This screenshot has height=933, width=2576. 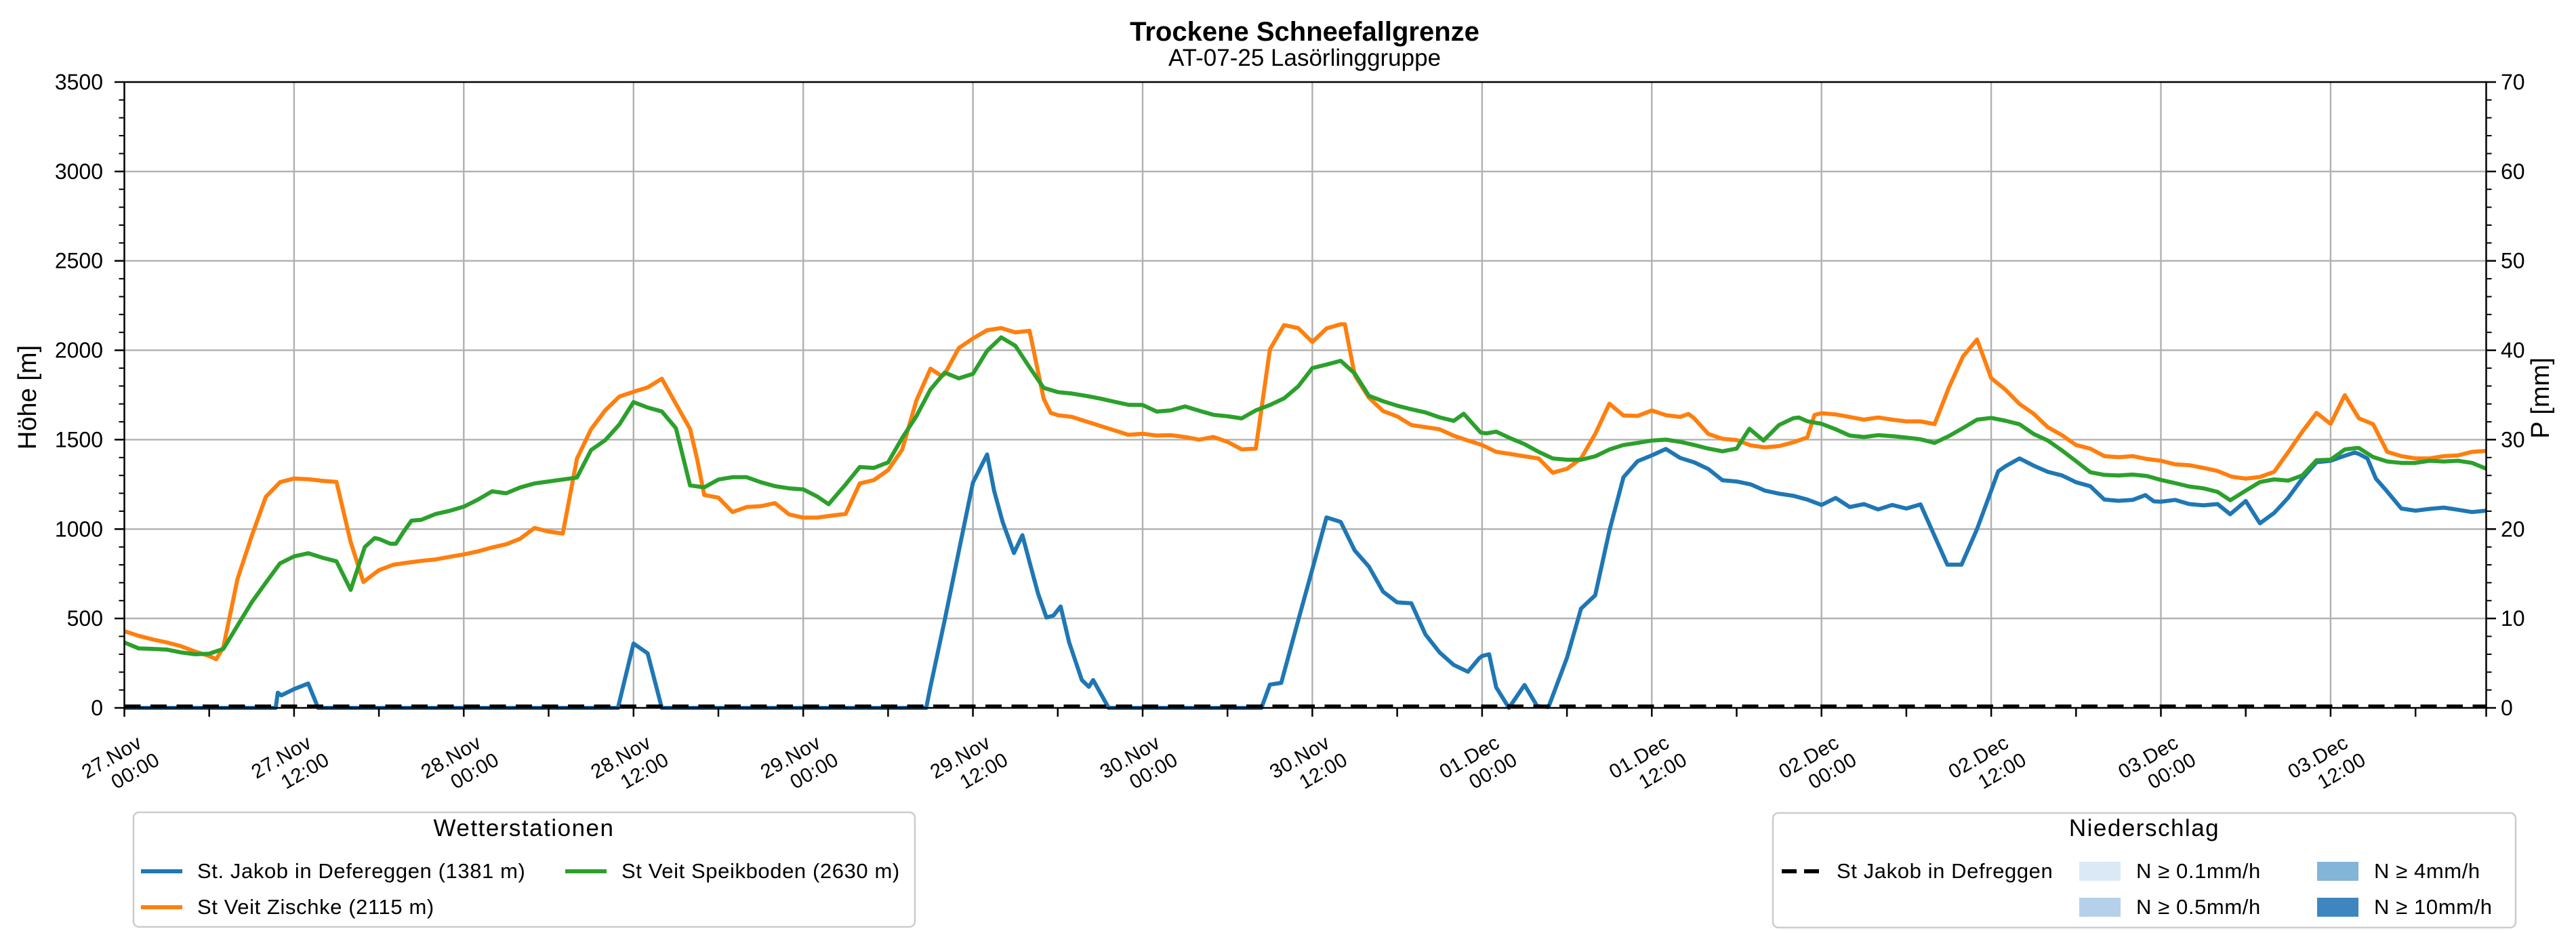 I want to click on svg-text: 10, so click(x=2513, y=619).